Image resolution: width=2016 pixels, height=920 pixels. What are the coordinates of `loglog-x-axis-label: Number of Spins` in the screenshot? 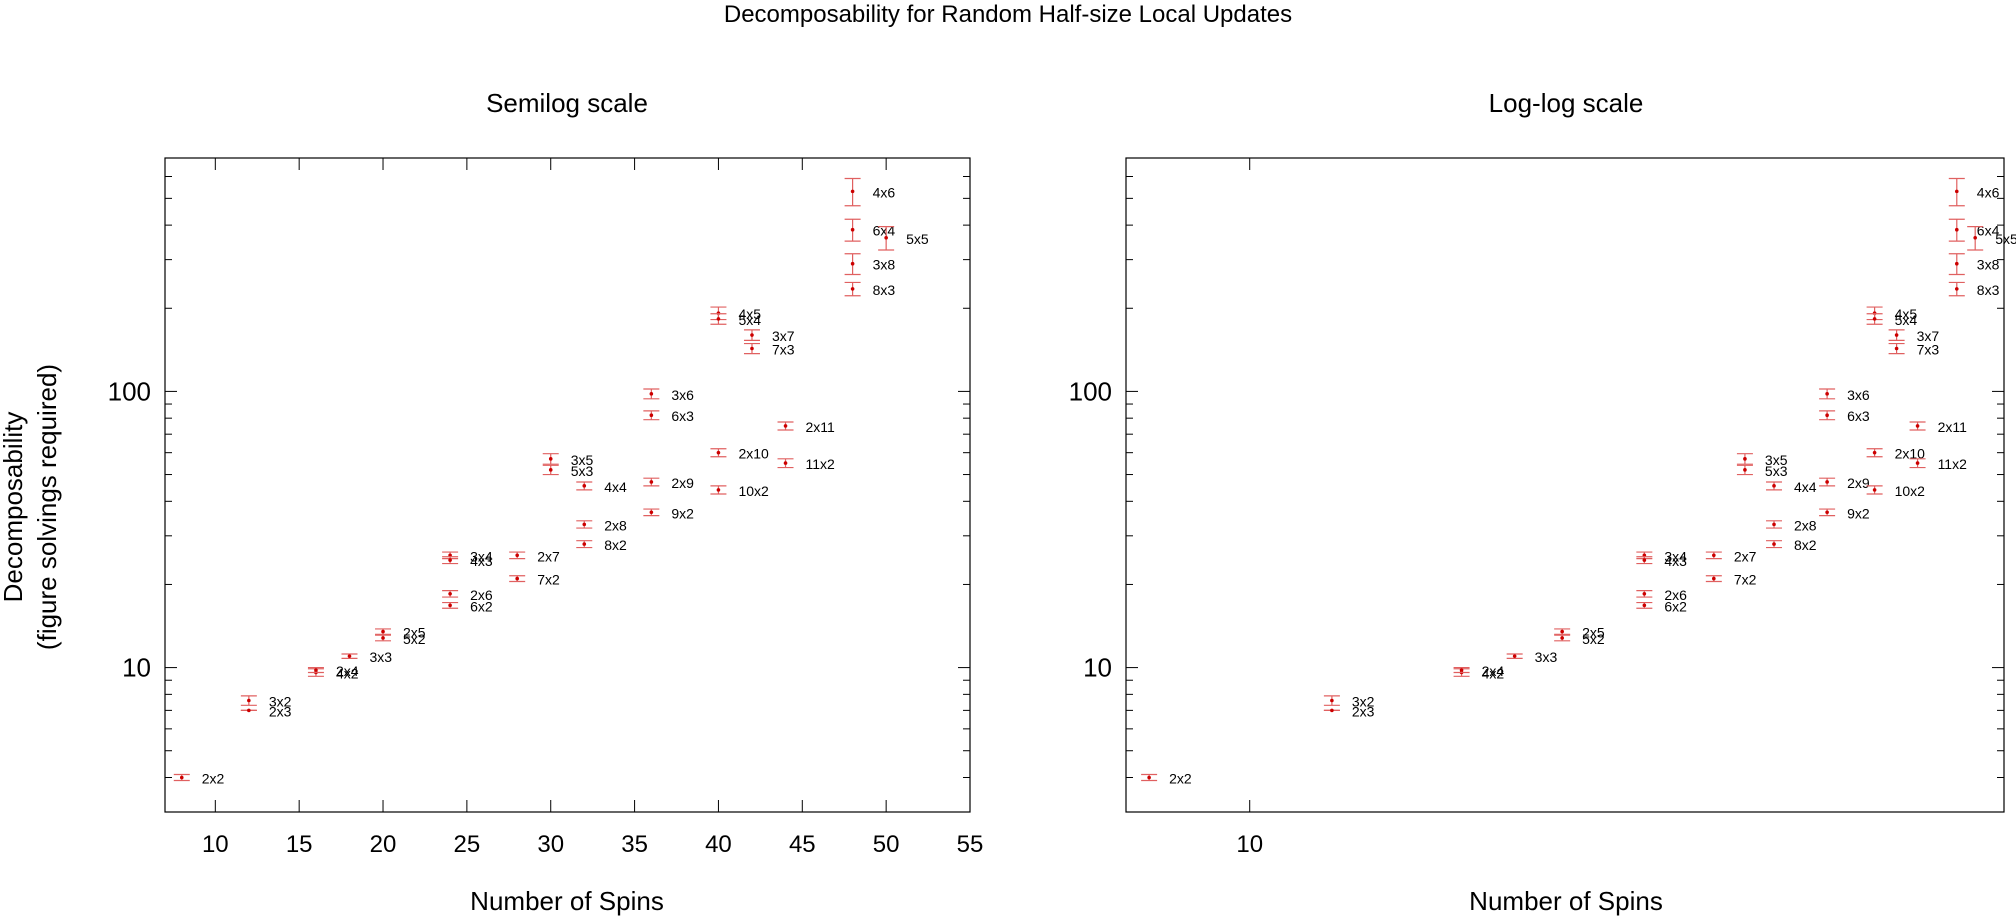 It's located at (1566, 901).